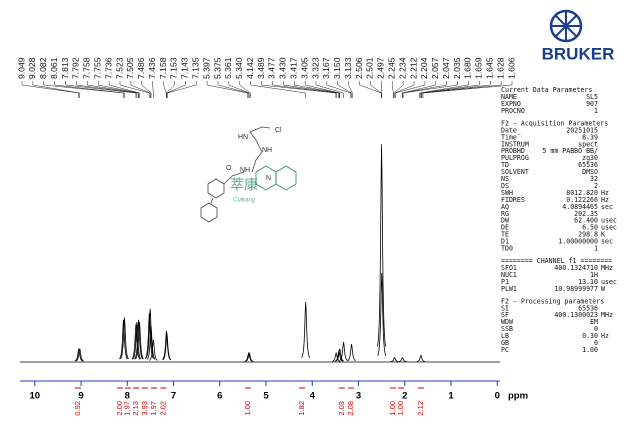 This screenshot has height=446, width=639. Describe the element at coordinates (228, 68) in the screenshot. I see `peak-label: 5.361` at that location.